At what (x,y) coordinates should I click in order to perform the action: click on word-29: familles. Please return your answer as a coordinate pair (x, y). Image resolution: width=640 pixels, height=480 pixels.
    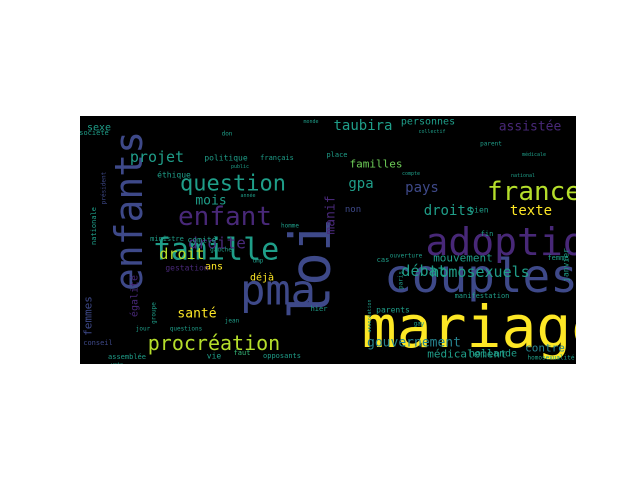
    Looking at the image, I should click on (376, 164).